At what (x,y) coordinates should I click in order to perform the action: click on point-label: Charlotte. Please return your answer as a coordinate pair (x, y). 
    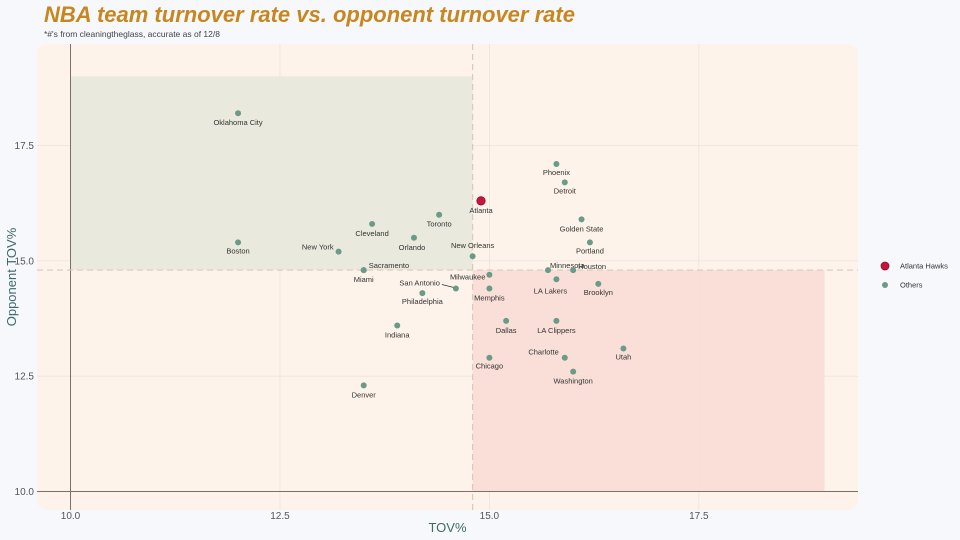
    Looking at the image, I should click on (543, 352).